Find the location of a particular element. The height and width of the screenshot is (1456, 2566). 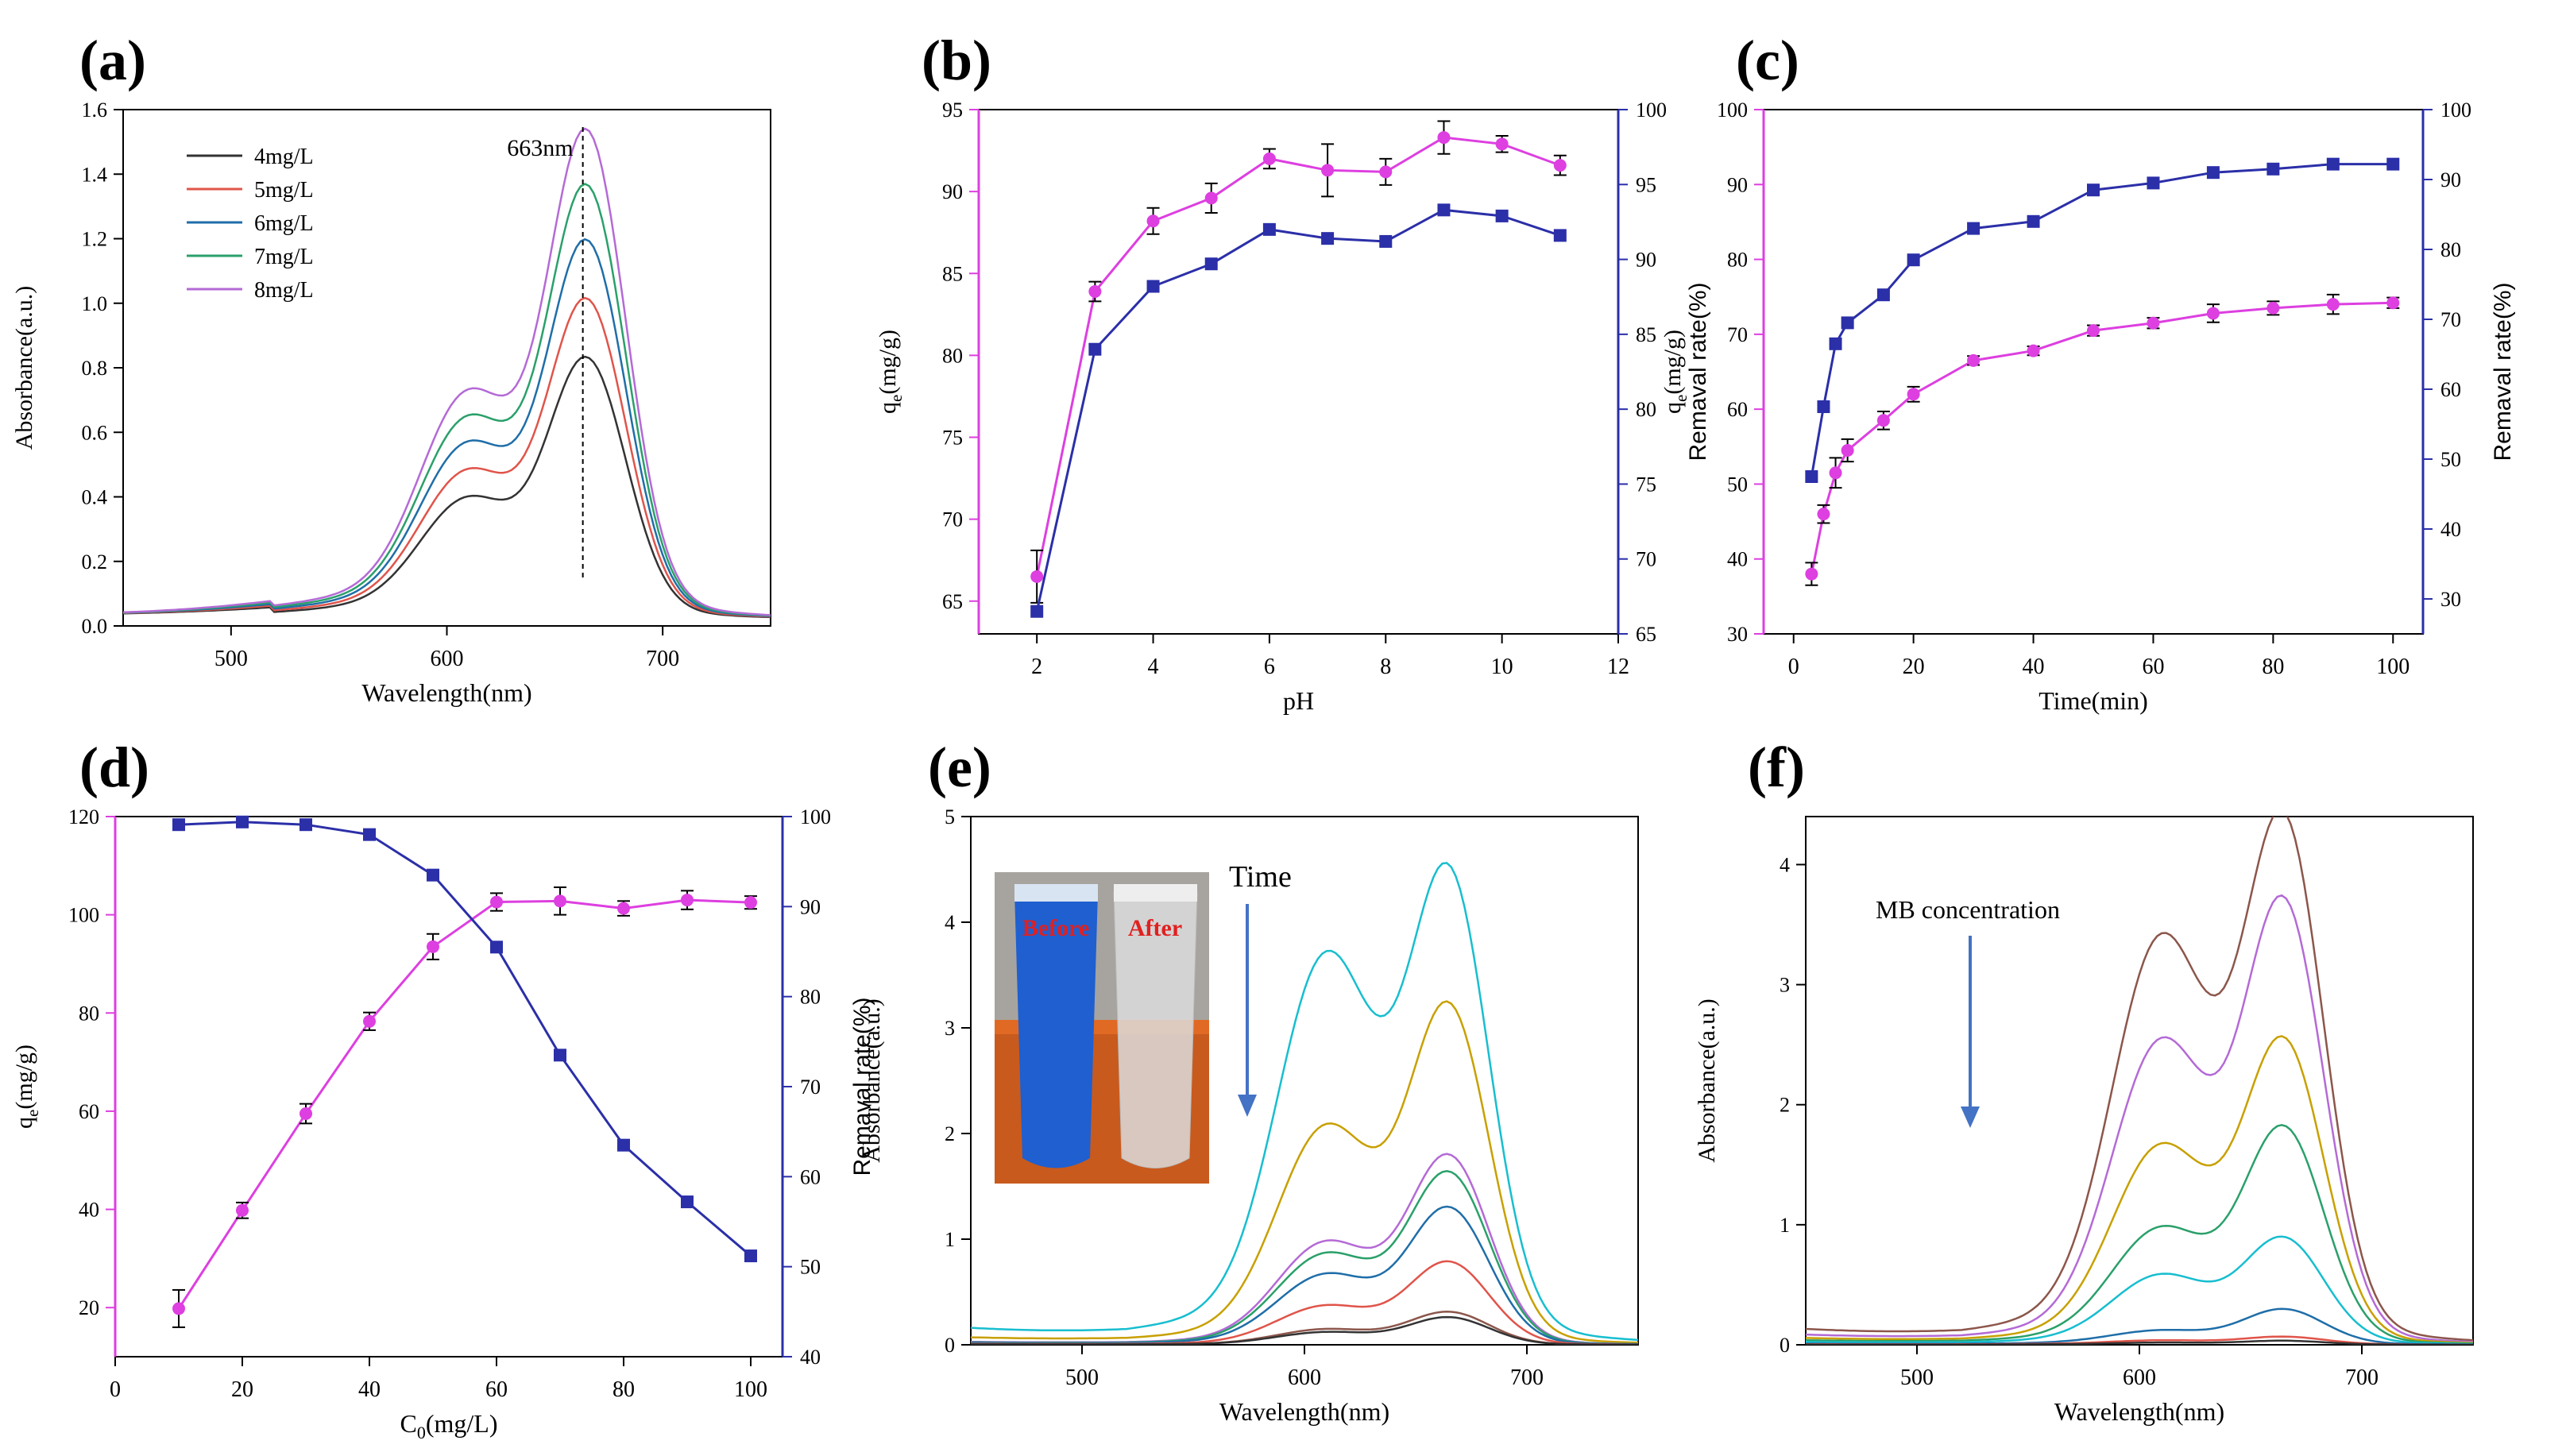

y2-tick-label: 100 is located at coordinates (815, 816).